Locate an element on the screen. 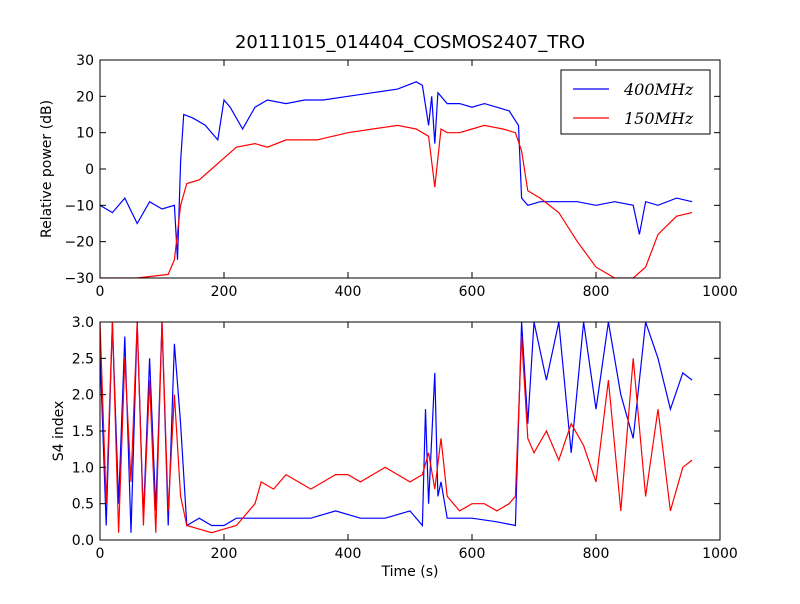 This screenshot has height=604, width=800. legend-box is located at coordinates (635, 102).